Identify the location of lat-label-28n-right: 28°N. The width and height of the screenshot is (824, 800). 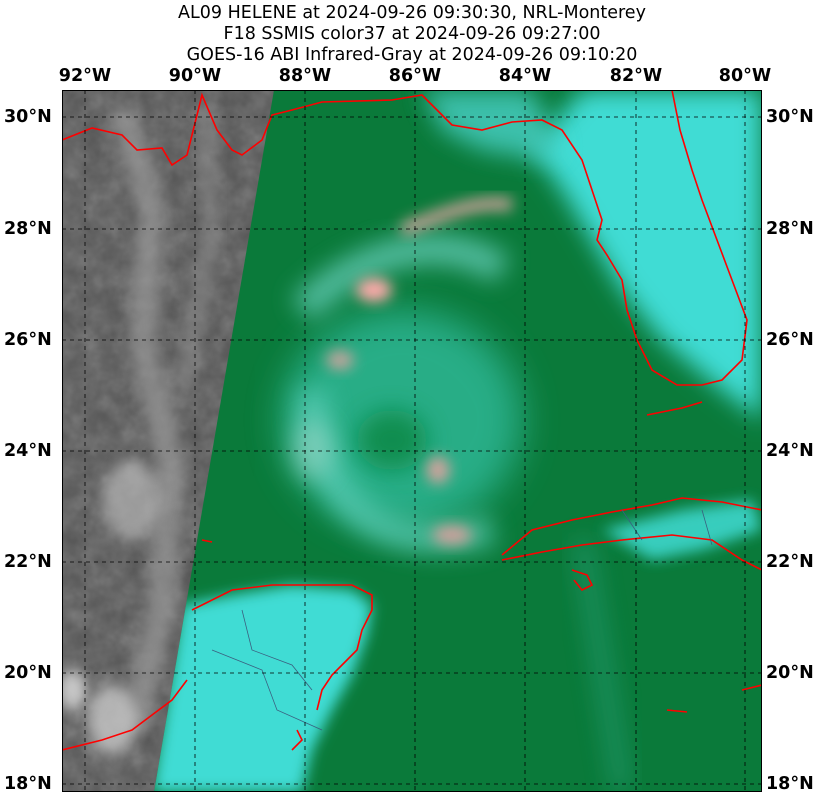
(790, 229).